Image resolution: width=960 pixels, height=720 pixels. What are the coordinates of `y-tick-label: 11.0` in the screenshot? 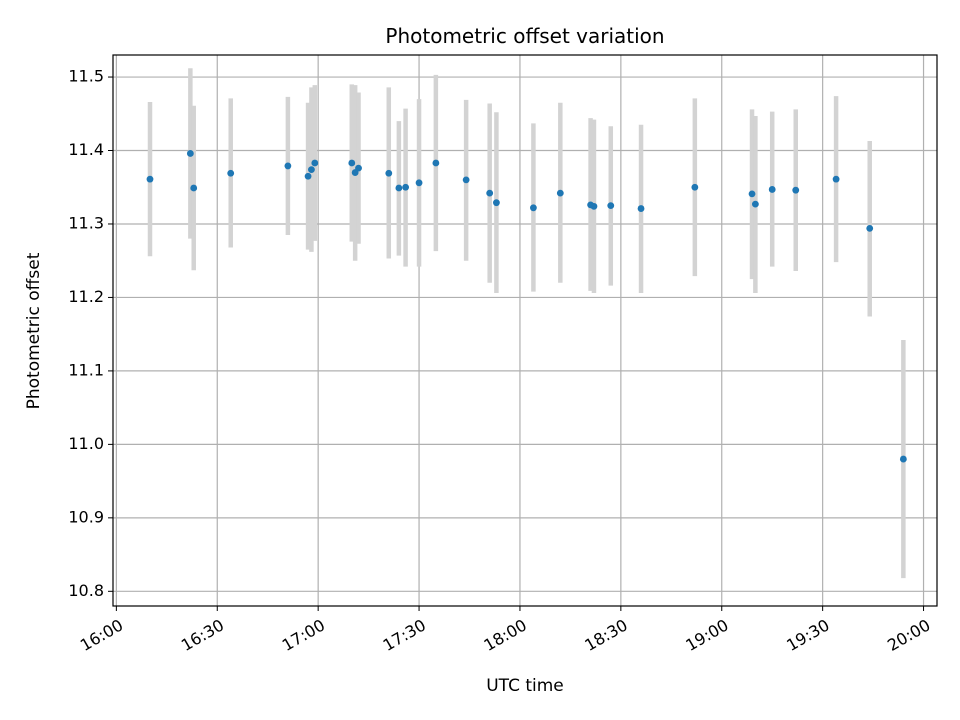 It's located at (86, 443).